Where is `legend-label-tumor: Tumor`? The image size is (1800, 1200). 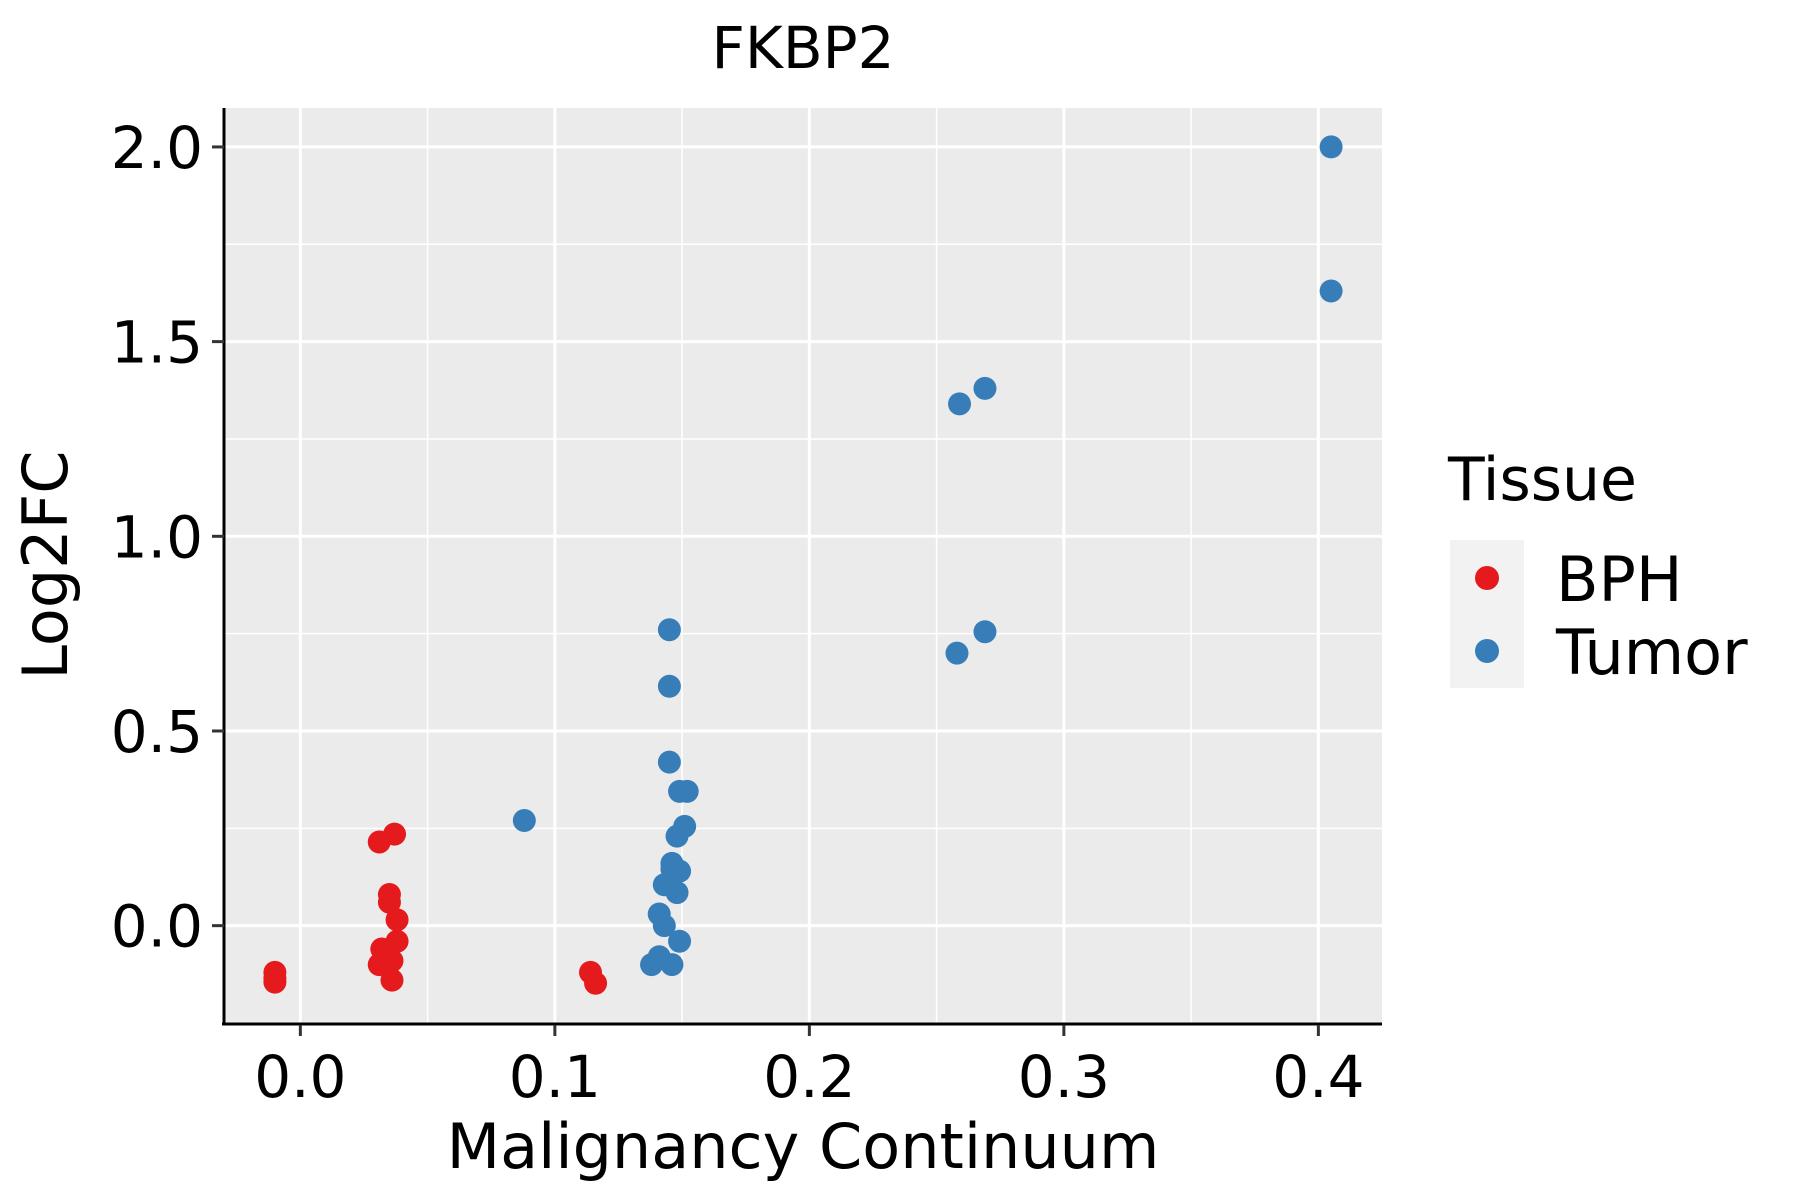 legend-label-tumor: Tumor is located at coordinates (1651, 652).